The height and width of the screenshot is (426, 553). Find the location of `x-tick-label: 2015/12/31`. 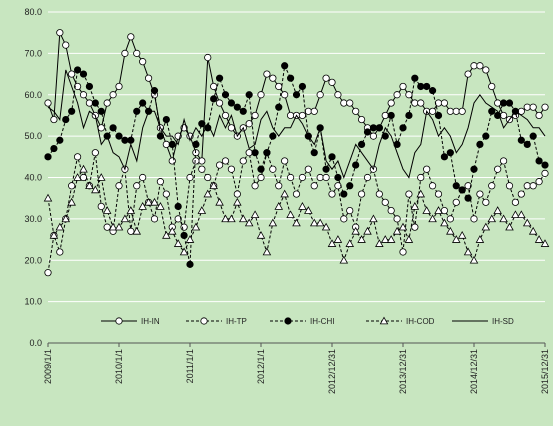

x-tick-label: 2015/12/31 is located at coordinates (545, 371).